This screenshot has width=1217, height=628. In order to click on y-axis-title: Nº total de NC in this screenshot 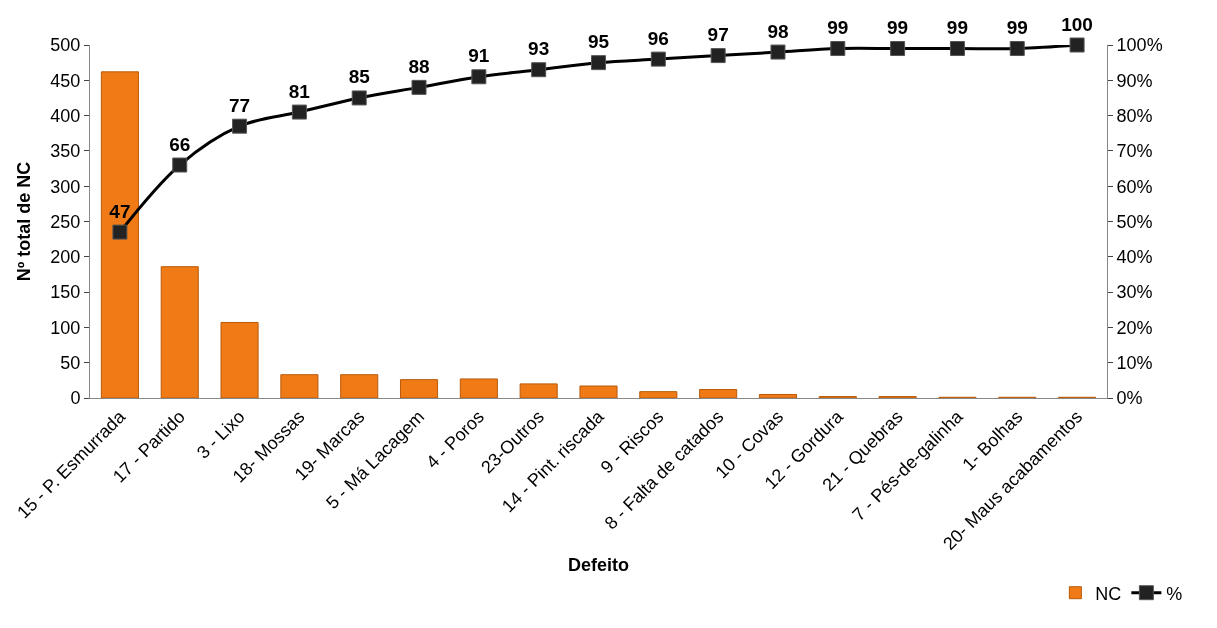, I will do `click(23, 221)`.